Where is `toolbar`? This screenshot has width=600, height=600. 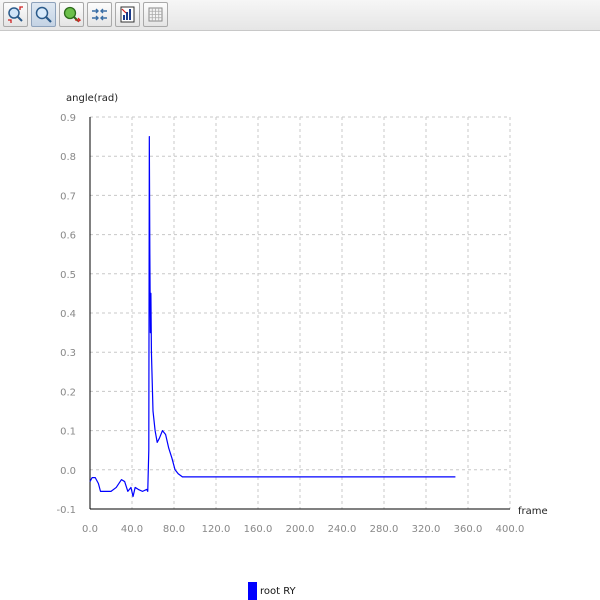 toolbar is located at coordinates (300, 15).